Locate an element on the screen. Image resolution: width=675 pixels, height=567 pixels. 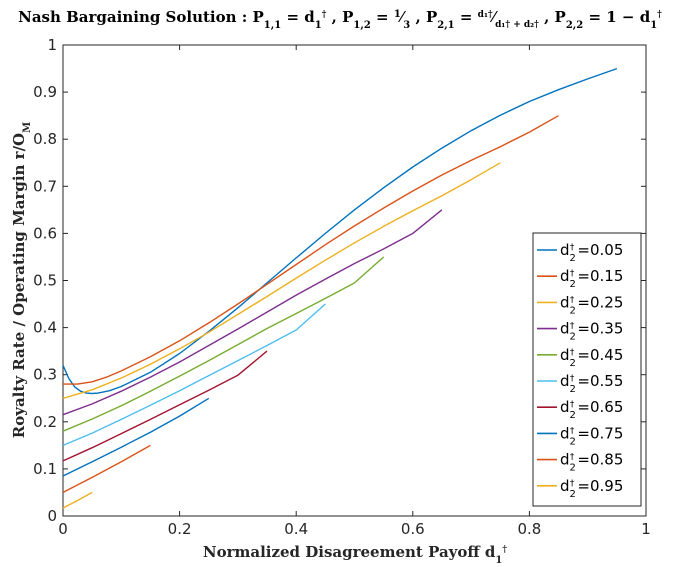
y-axis-label-sub: M is located at coordinates (27, 127).